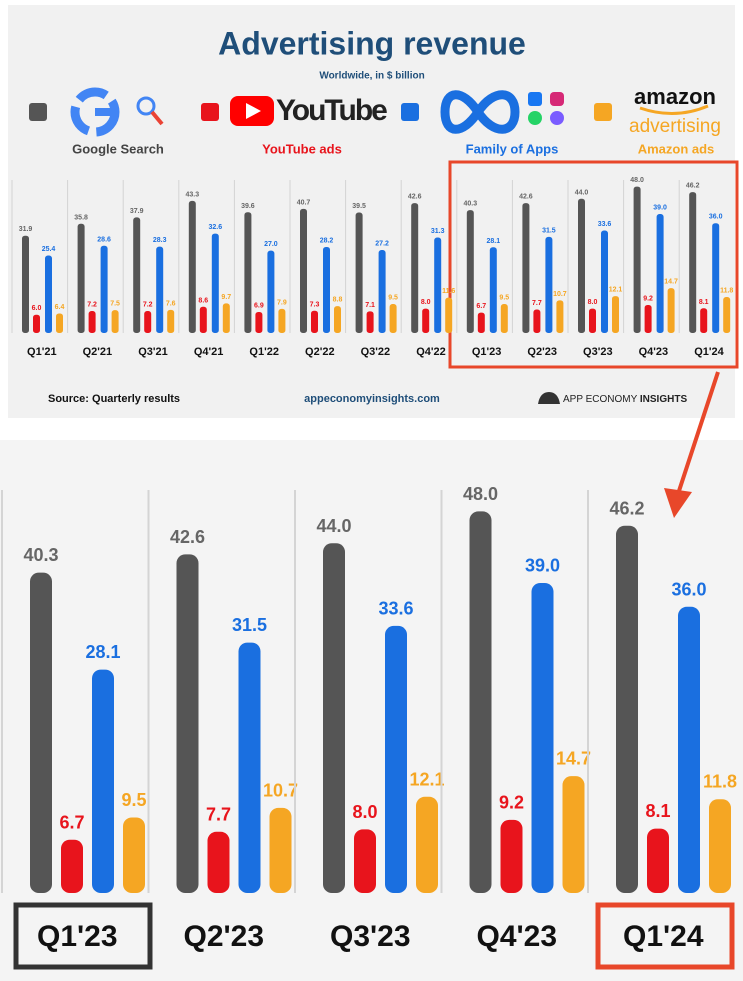 Image resolution: width=743 pixels, height=981 pixels. I want to click on x-tick-label: Q2'21, so click(98, 352).